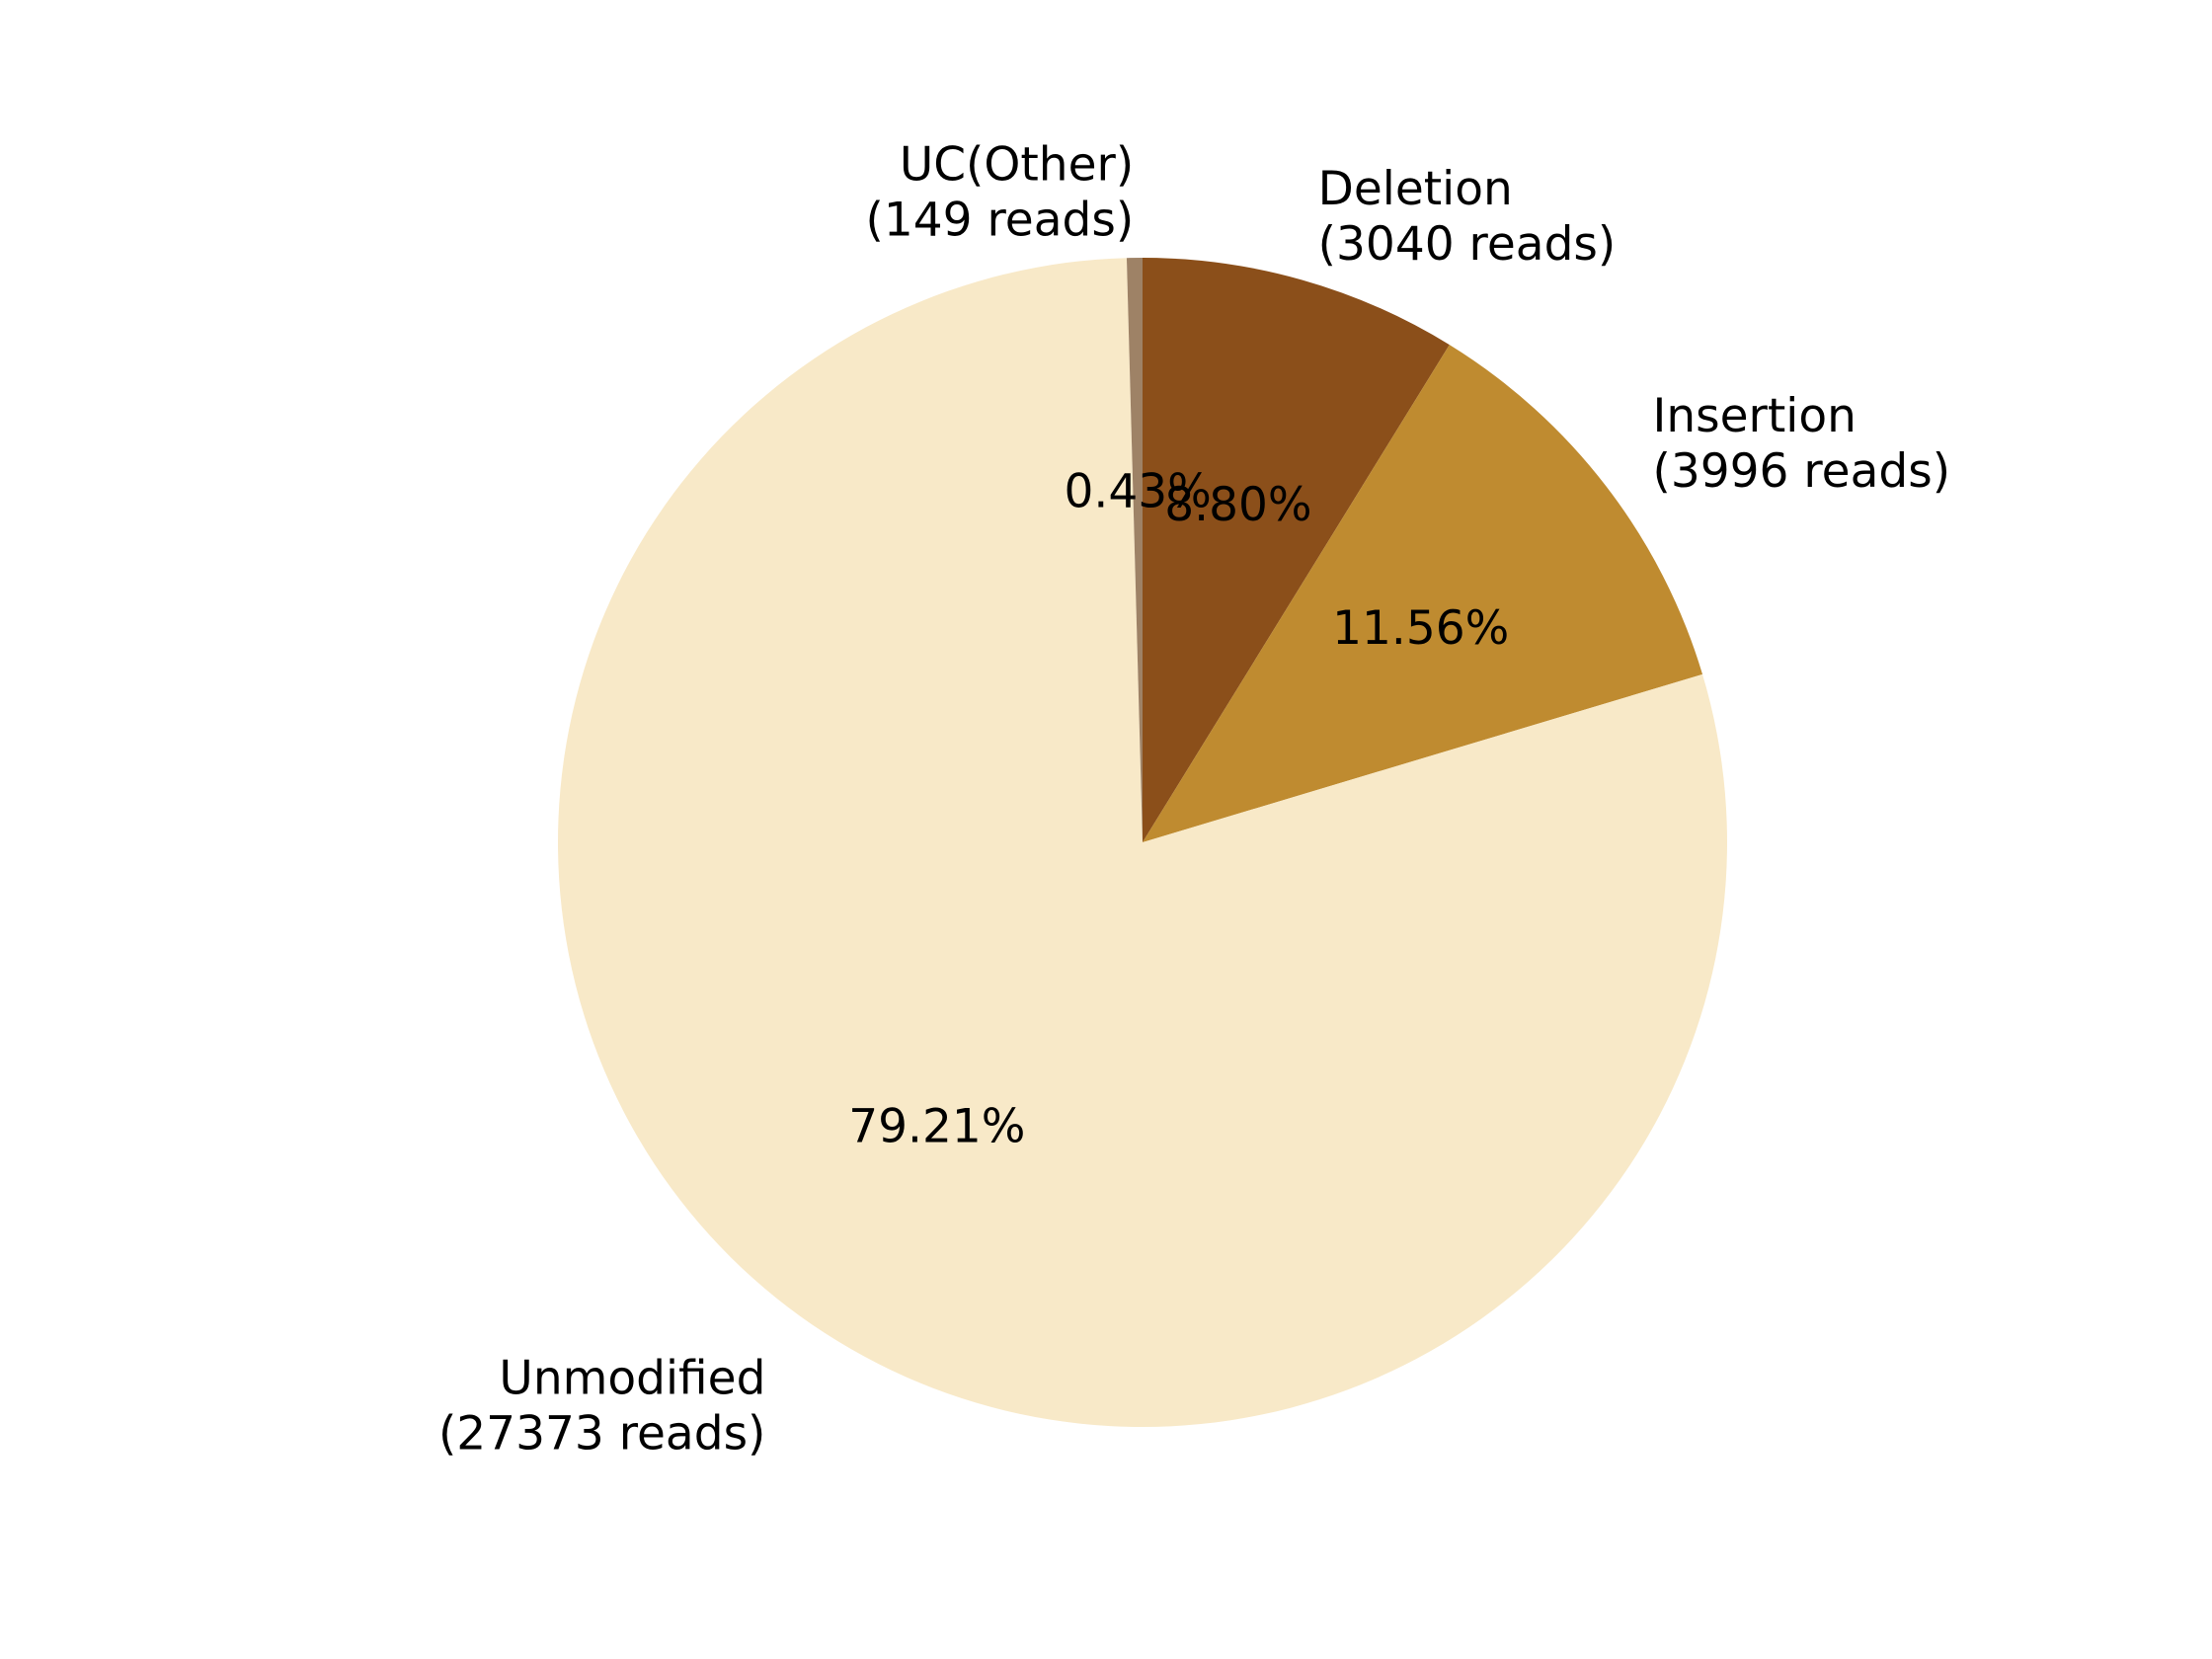 The width and height of the screenshot is (2212, 1659). I want to click on slice-reads: (149 reads), so click(1001, 220).